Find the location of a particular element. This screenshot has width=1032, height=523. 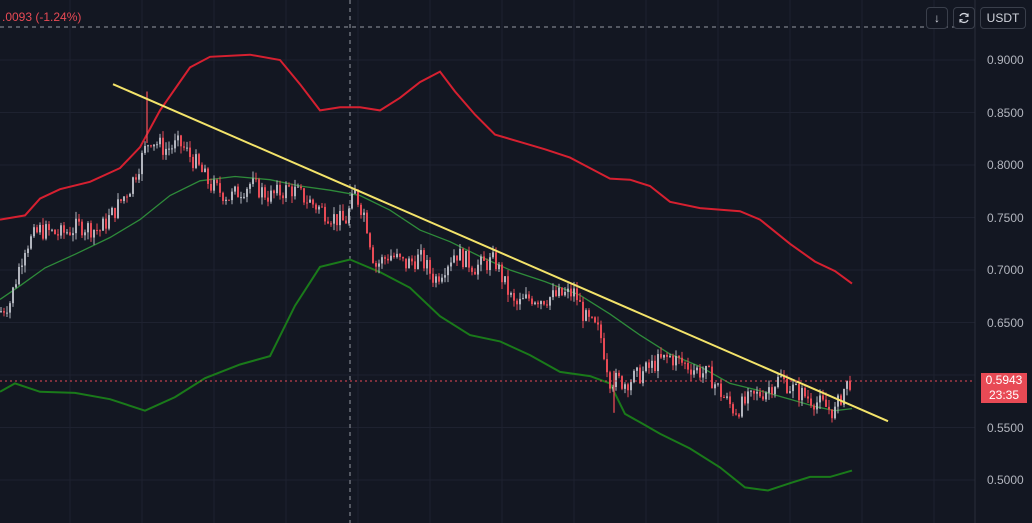

currency-selector: USDT is located at coordinates (1003, 18).